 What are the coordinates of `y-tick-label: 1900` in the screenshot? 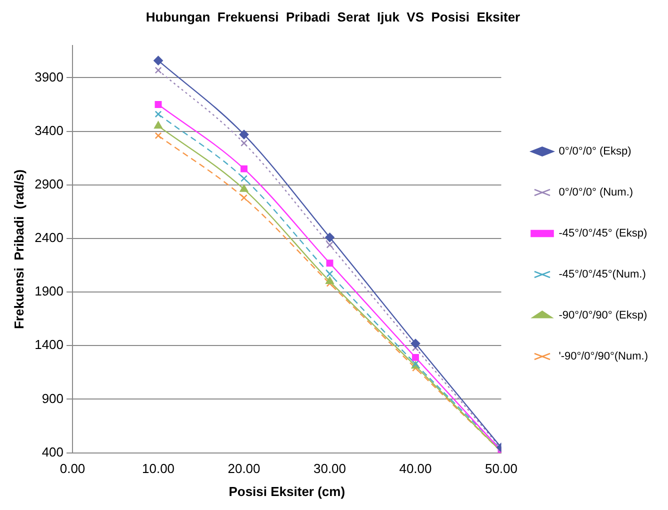 It's located at (49, 291).